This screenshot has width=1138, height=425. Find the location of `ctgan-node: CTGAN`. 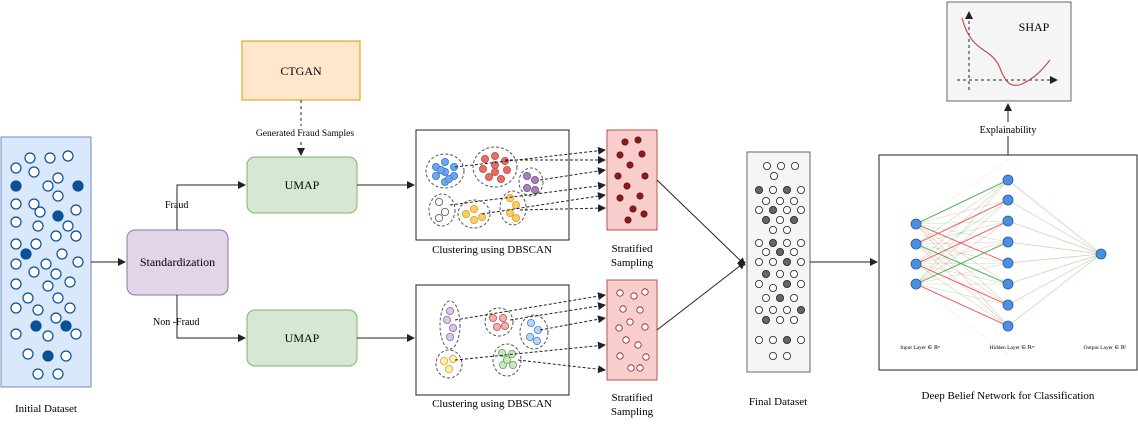

ctgan-node: CTGAN is located at coordinates (301, 70).